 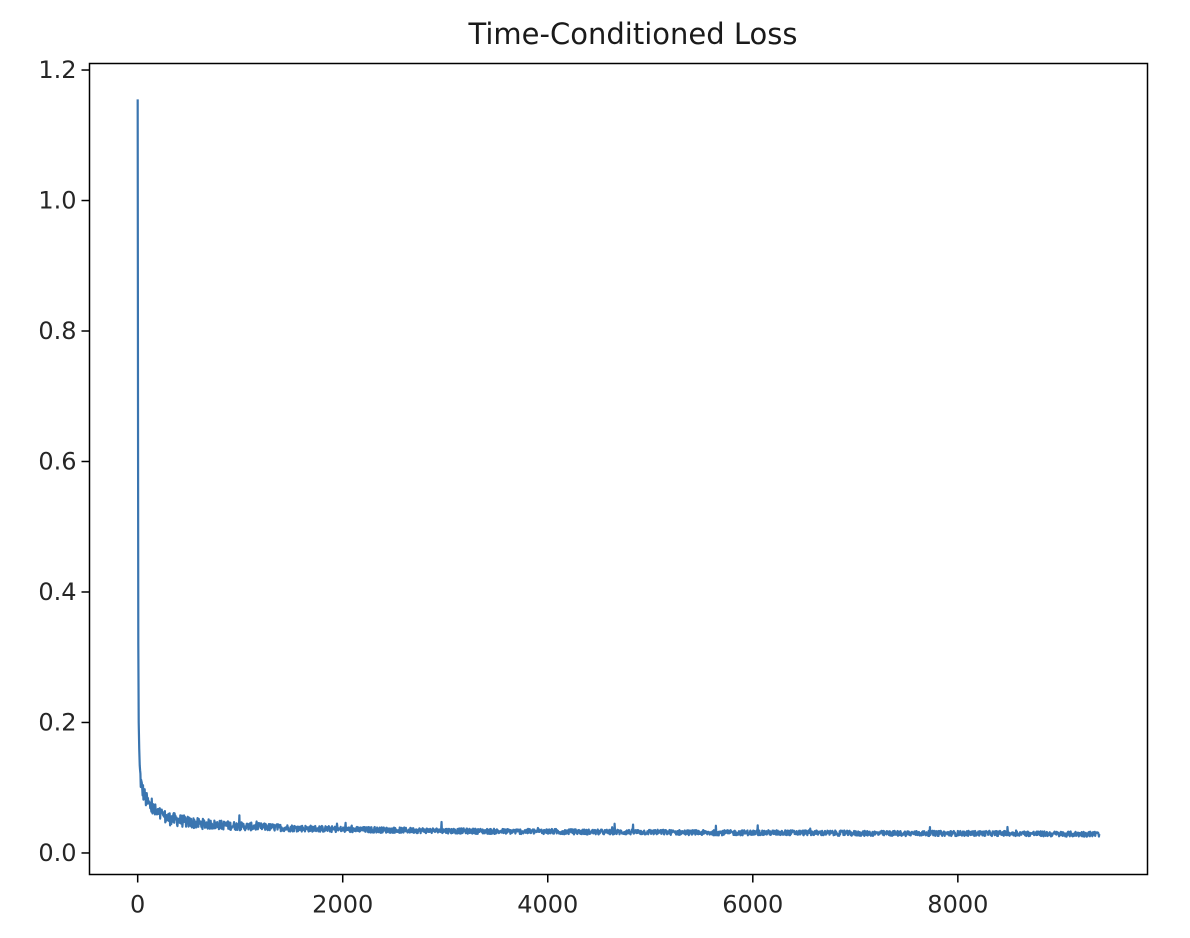 What do you see at coordinates (957, 905) in the screenshot?
I see `x-tick-label: 8000` at bounding box center [957, 905].